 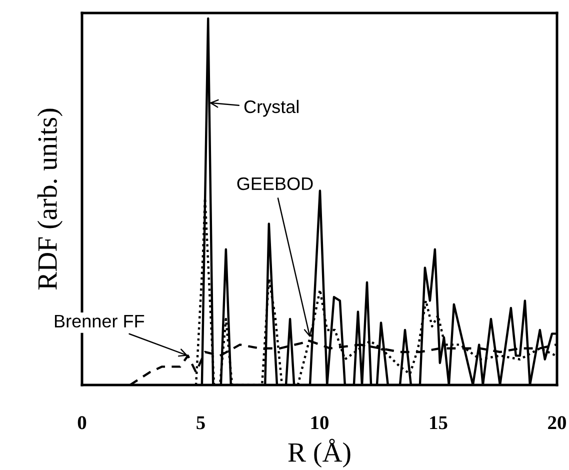 What do you see at coordinates (50, 199) in the screenshot?
I see `y-axis-title: RDF (arb. units)` at bounding box center [50, 199].